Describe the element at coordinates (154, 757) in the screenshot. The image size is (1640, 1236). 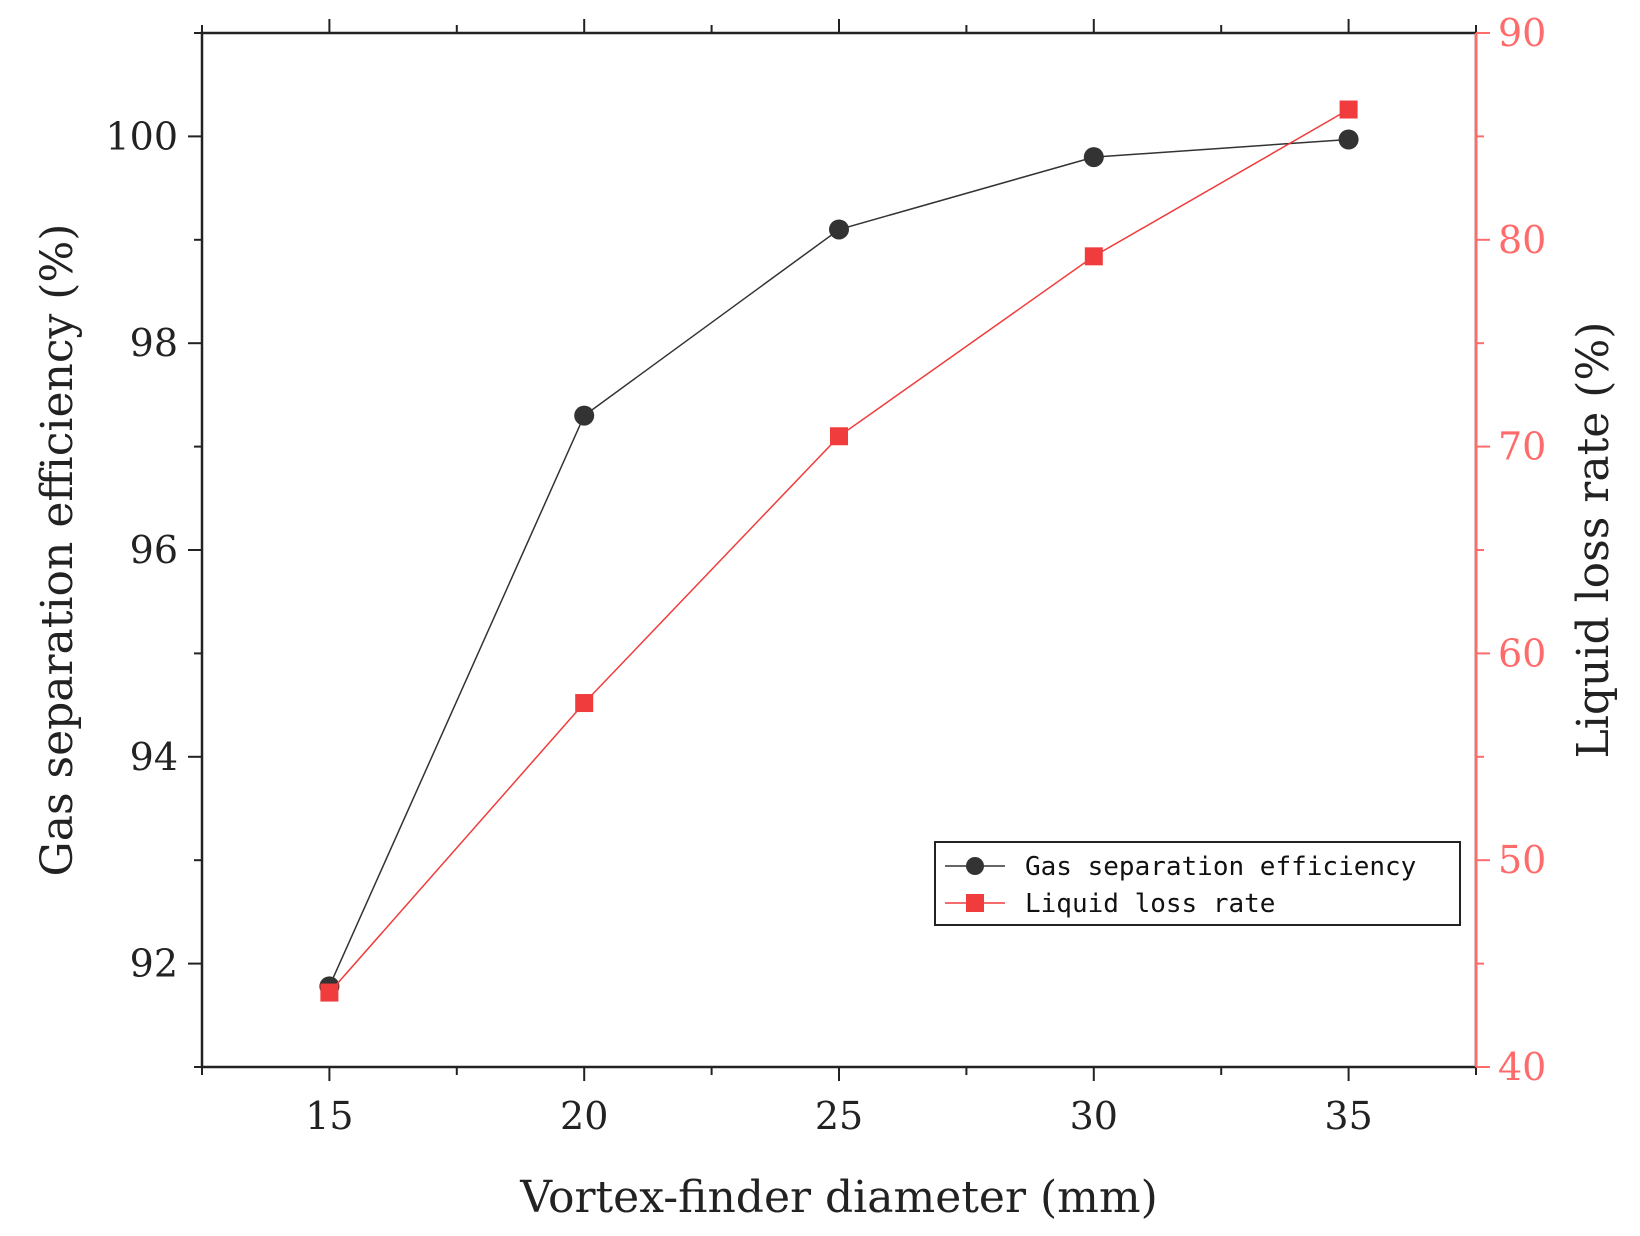
I see `left-y-tick-label: 94` at that location.